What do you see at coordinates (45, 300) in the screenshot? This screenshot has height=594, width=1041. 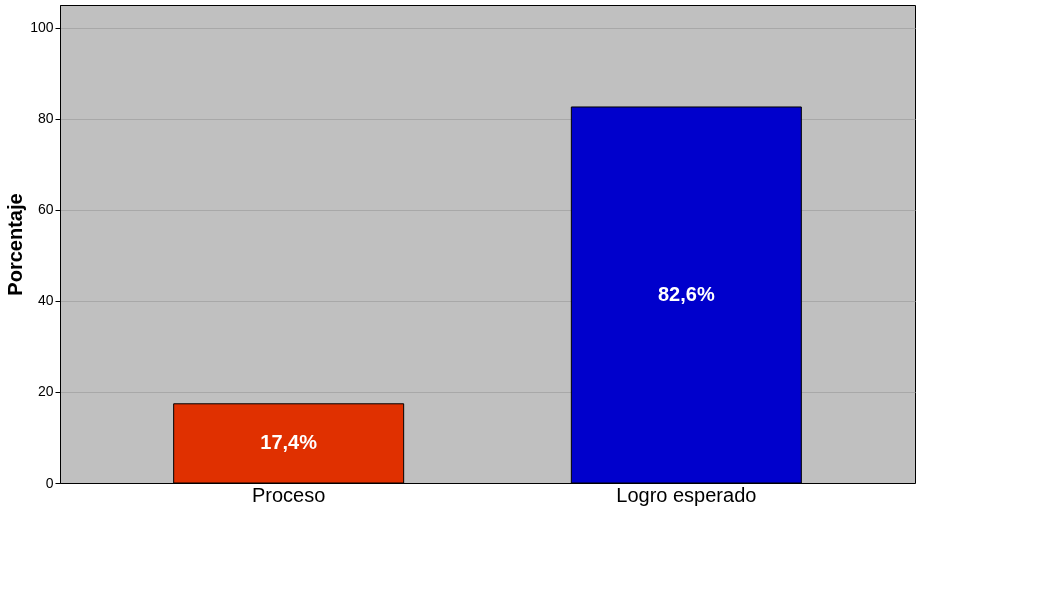 I see `y-tick-label: 40` at bounding box center [45, 300].